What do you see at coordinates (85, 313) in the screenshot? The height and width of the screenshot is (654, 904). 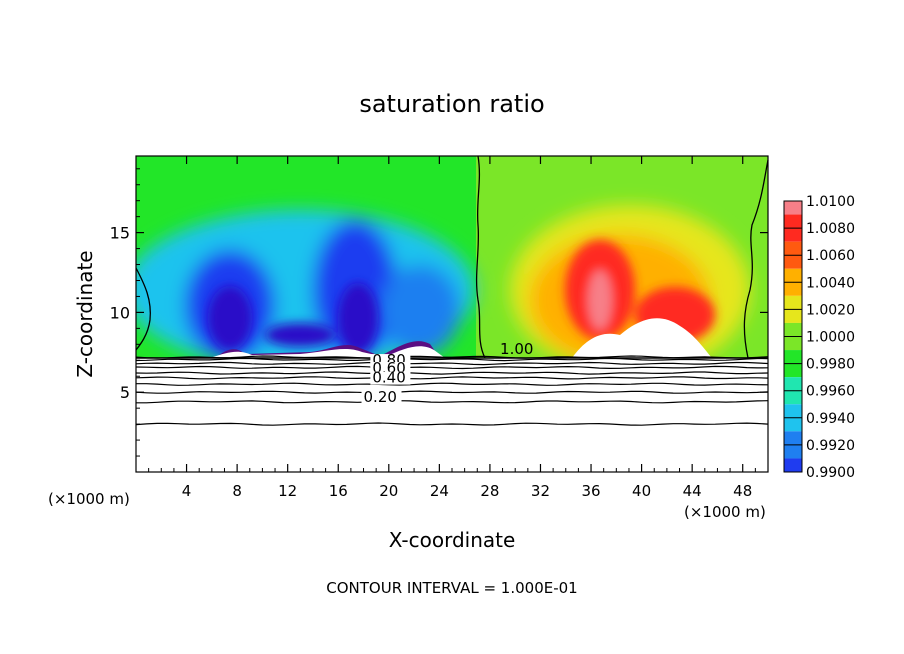 I see `y-axis-label: Z-coordinate` at bounding box center [85, 313].